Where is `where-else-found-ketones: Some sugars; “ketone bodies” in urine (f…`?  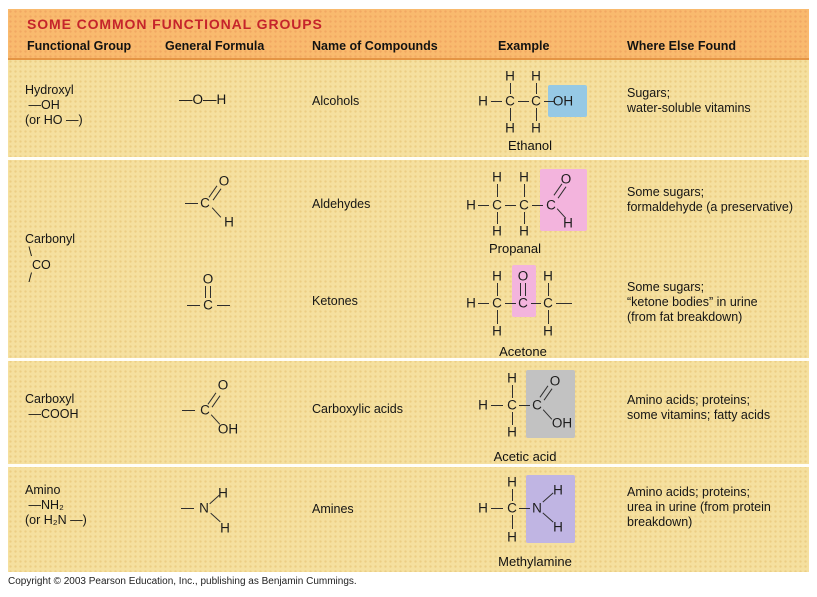
where-else-found-ketones: Some sugars; “ketone bodies” in urine (f… is located at coordinates (692, 302).